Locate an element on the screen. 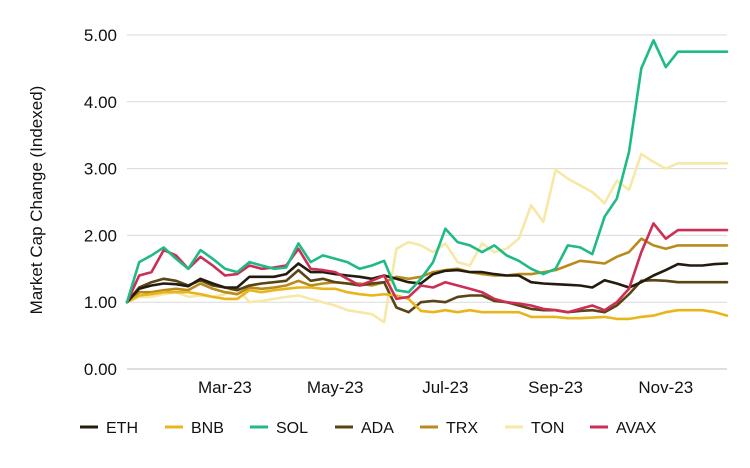 The height and width of the screenshot is (468, 750). legend-label: ETH is located at coordinates (122, 428).